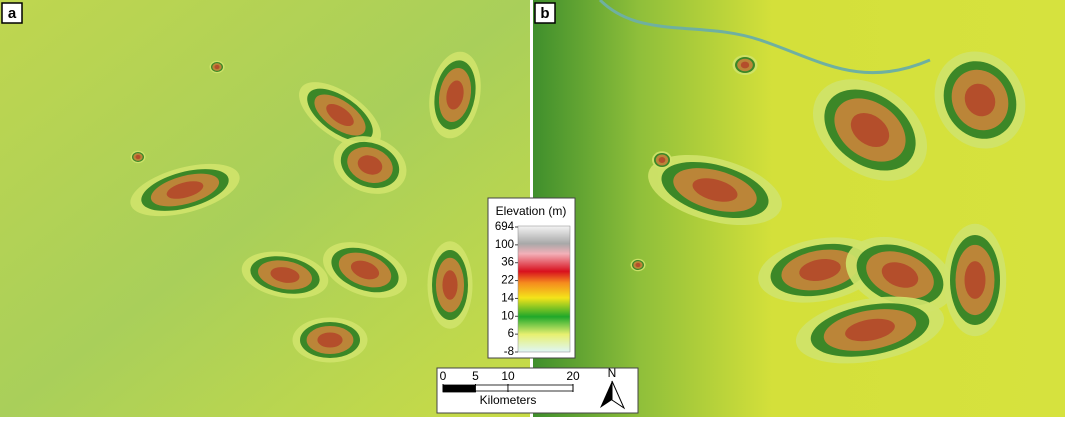 This screenshot has width=1065, height=422. What do you see at coordinates (508, 376) in the screenshot?
I see `scale-tick-label: 10` at bounding box center [508, 376].